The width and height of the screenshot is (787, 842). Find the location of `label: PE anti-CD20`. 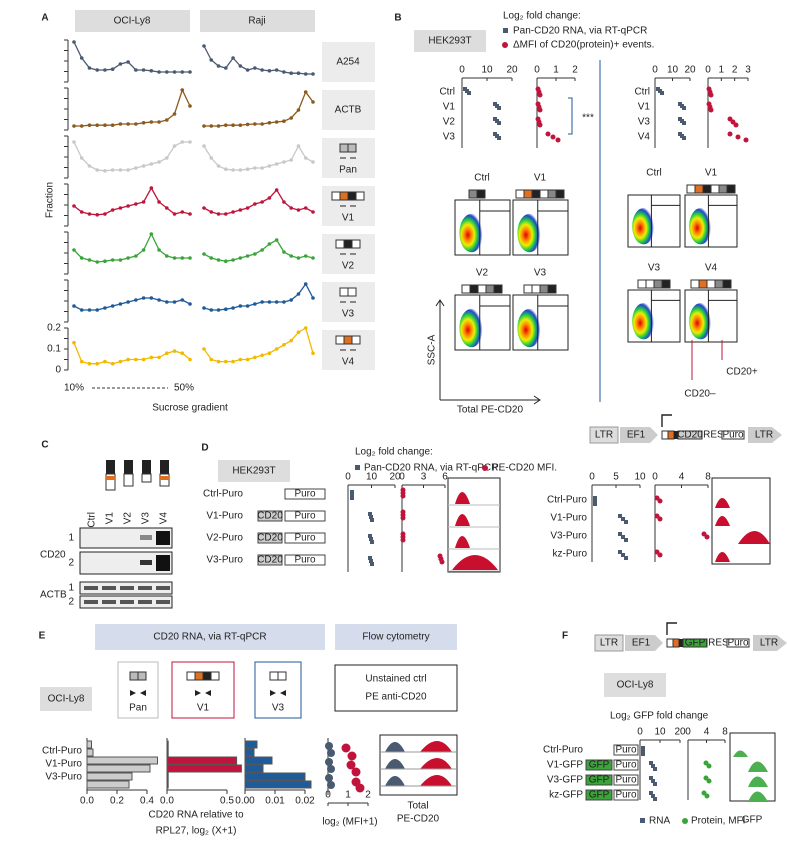

label: PE anti-CD20 is located at coordinates (396, 697).